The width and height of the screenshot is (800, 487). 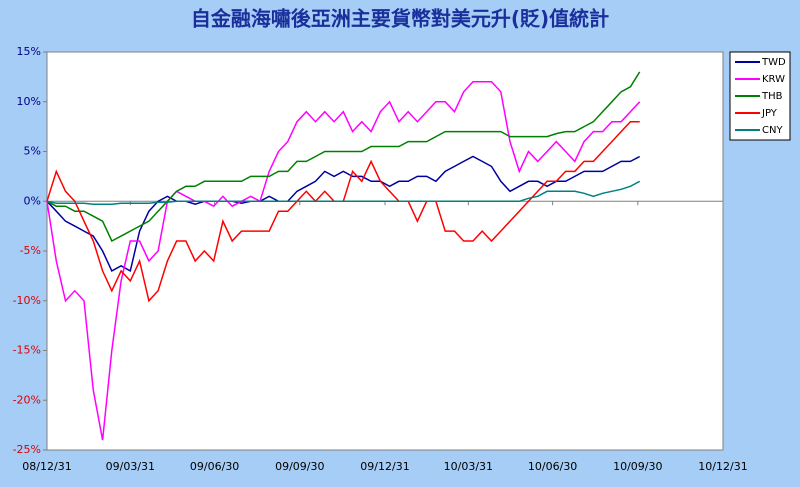 What do you see at coordinates (27, 449) in the screenshot?
I see `y-tick-label: -25%` at bounding box center [27, 449].